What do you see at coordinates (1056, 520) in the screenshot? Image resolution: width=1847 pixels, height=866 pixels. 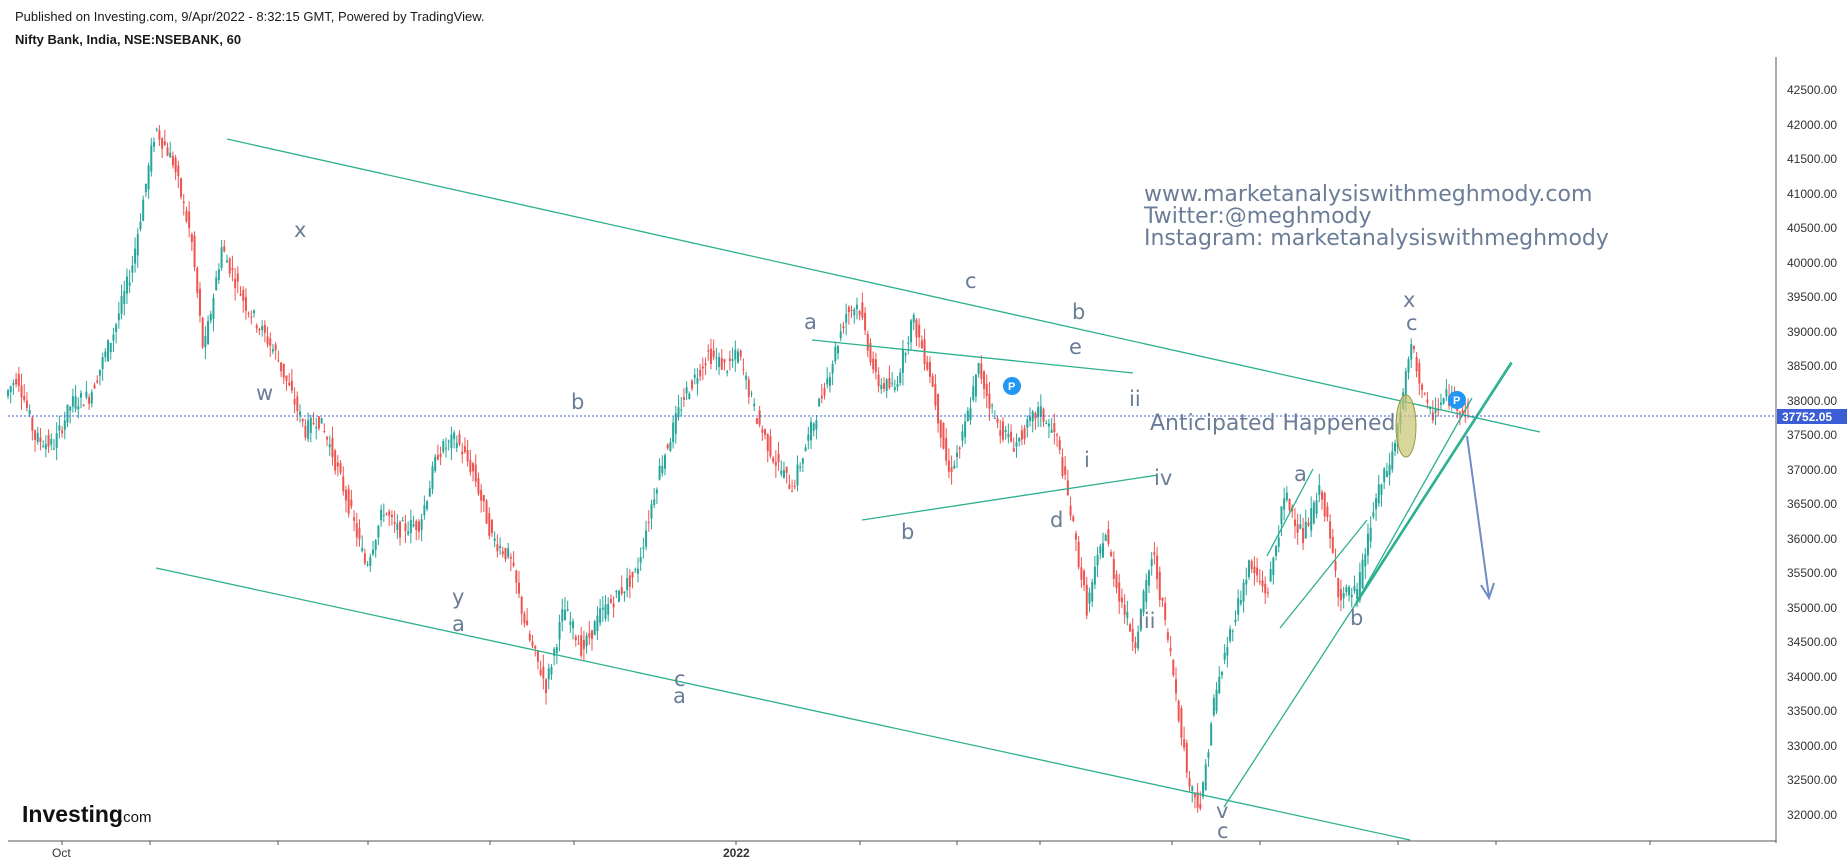 I see `wave-label: d` at bounding box center [1056, 520].